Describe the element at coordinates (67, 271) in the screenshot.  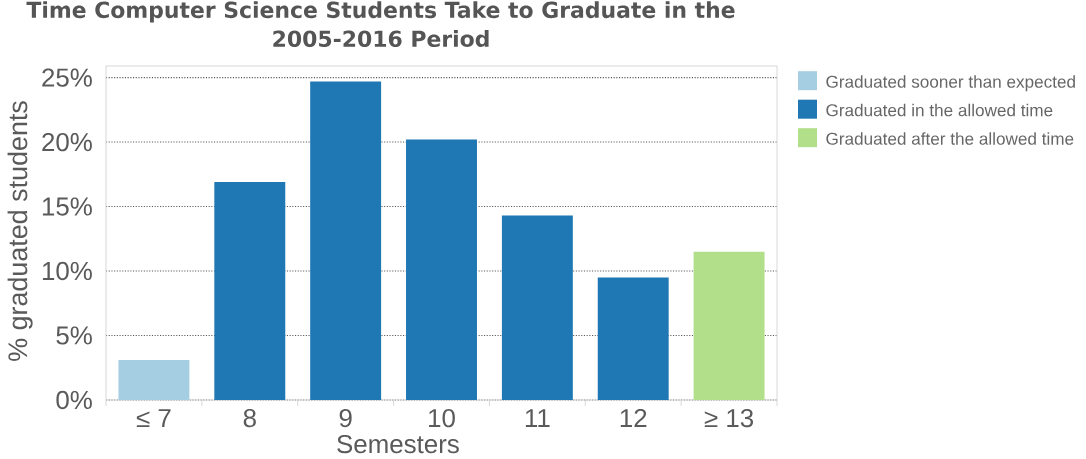
I see `y-tick-label: 10%` at that location.